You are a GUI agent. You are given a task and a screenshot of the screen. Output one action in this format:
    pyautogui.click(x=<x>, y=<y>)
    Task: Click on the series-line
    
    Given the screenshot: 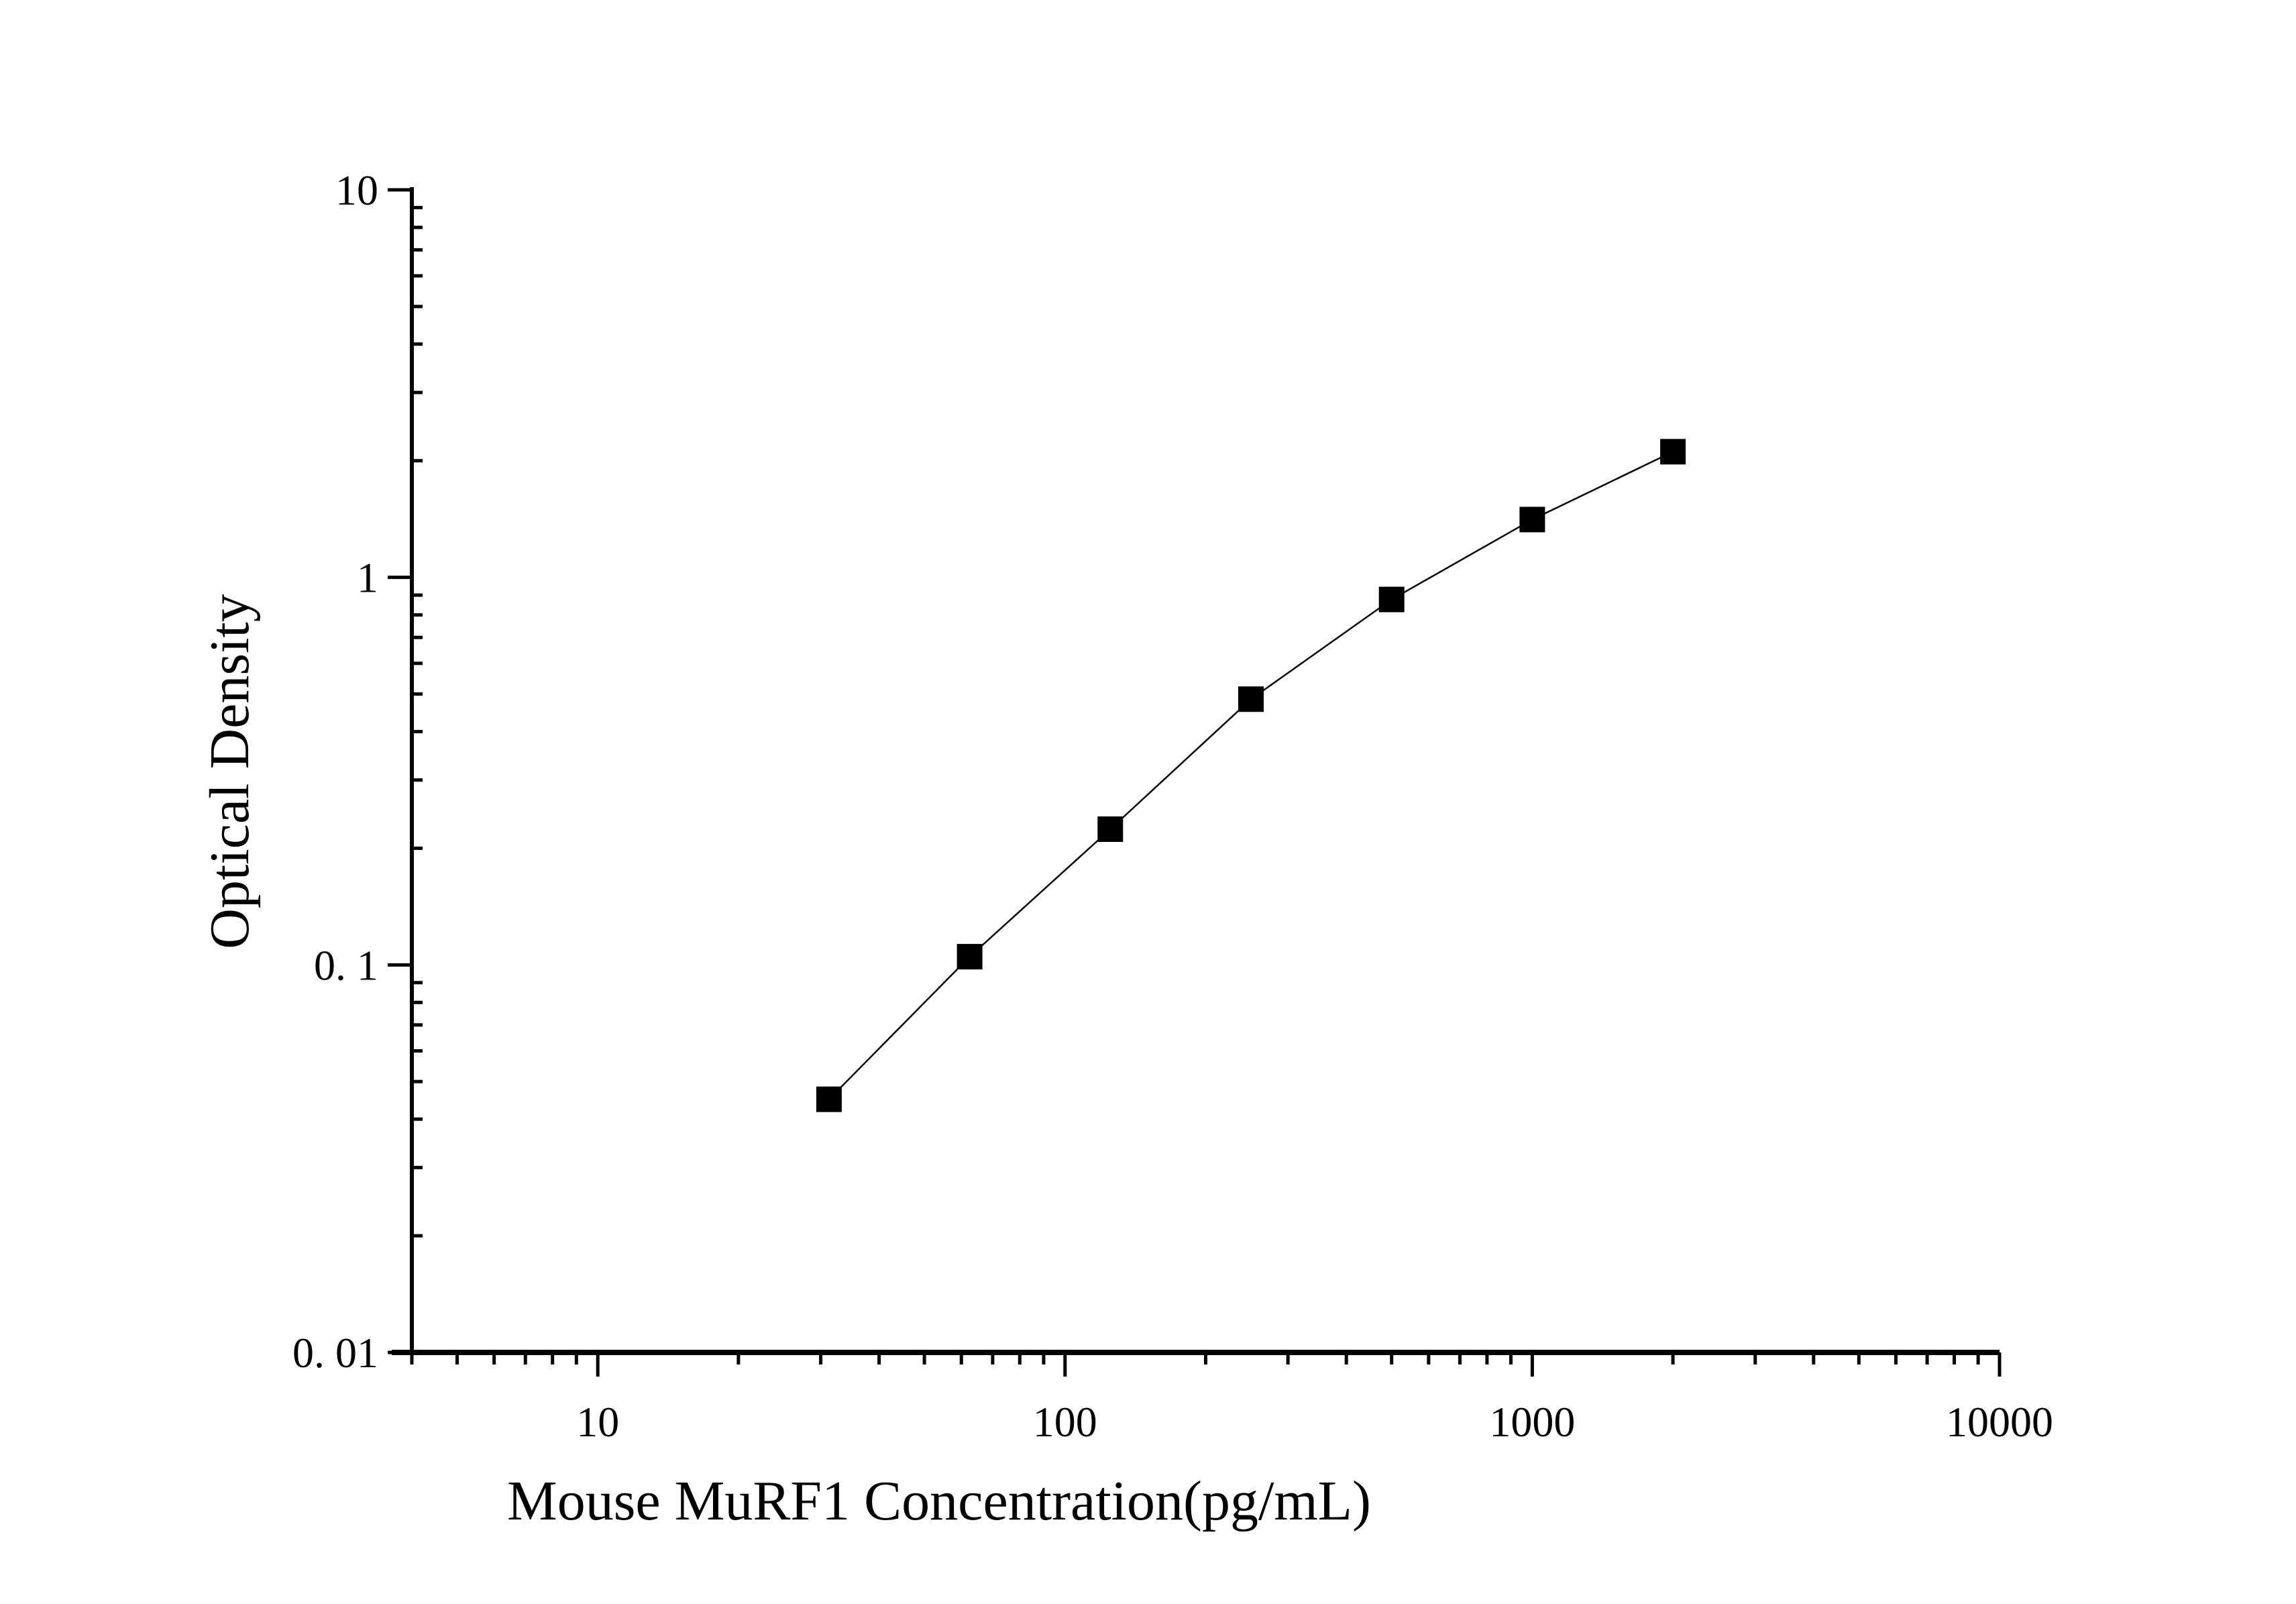 What is the action you would take?
    pyautogui.click(x=1251, y=775)
    